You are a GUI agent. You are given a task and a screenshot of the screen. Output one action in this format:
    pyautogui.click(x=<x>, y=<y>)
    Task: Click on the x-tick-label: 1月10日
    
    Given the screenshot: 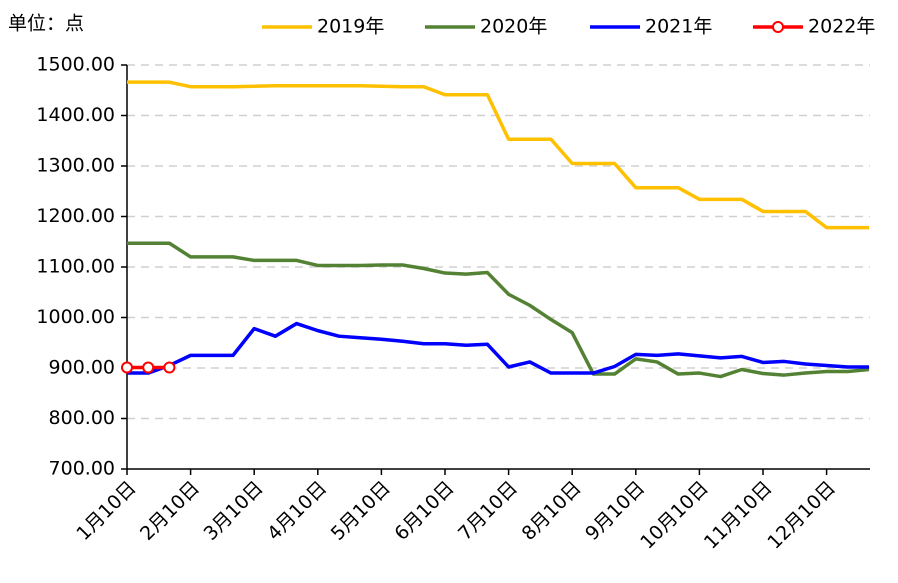 What is the action you would take?
    pyautogui.click(x=106, y=511)
    